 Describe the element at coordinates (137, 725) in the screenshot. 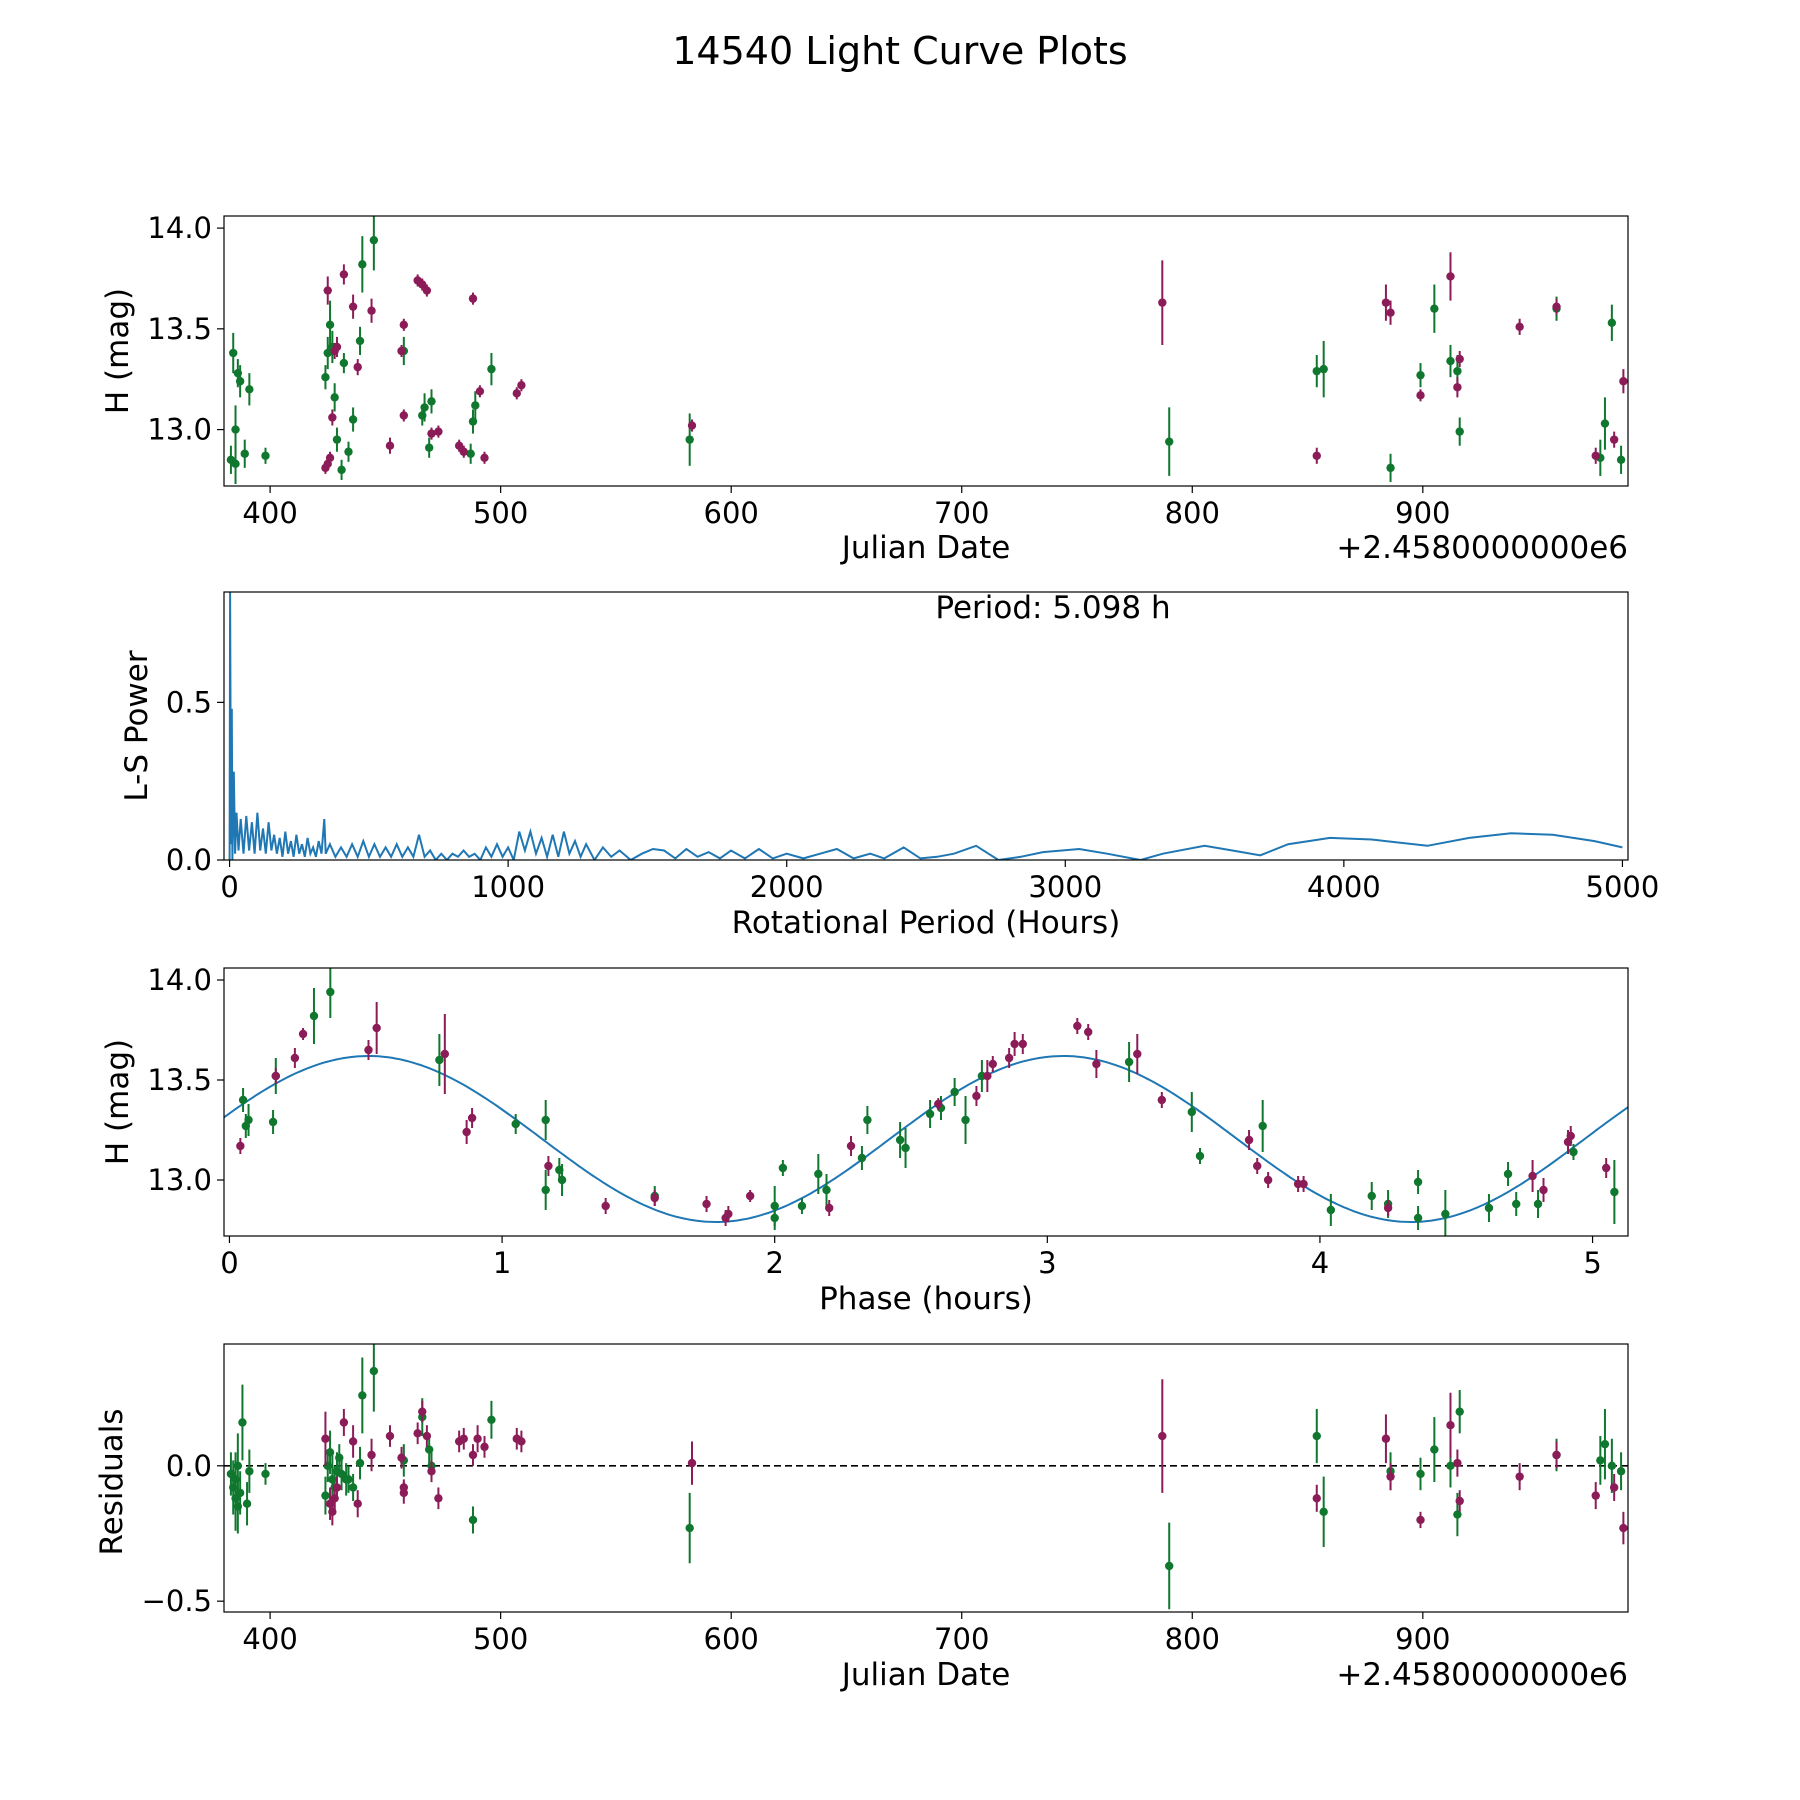

I see `periodogram-y-label: L-S Power` at that location.